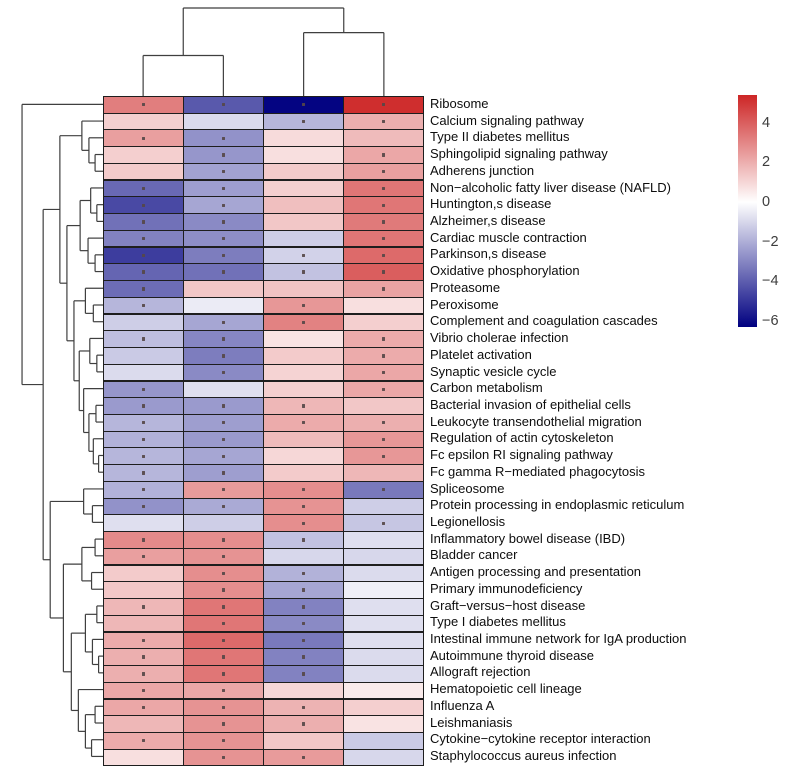 The height and width of the screenshot is (784, 800). Describe the element at coordinates (480, 672) in the screenshot. I see `row-label: Allograft rejection` at that location.